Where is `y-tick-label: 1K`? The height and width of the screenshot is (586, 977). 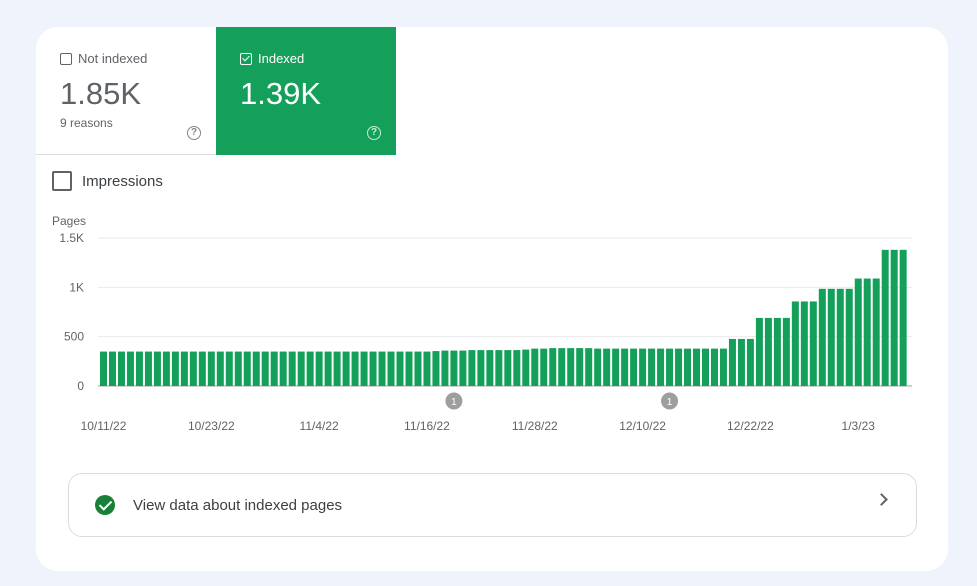 y-tick-label: 1K is located at coordinates (76, 287).